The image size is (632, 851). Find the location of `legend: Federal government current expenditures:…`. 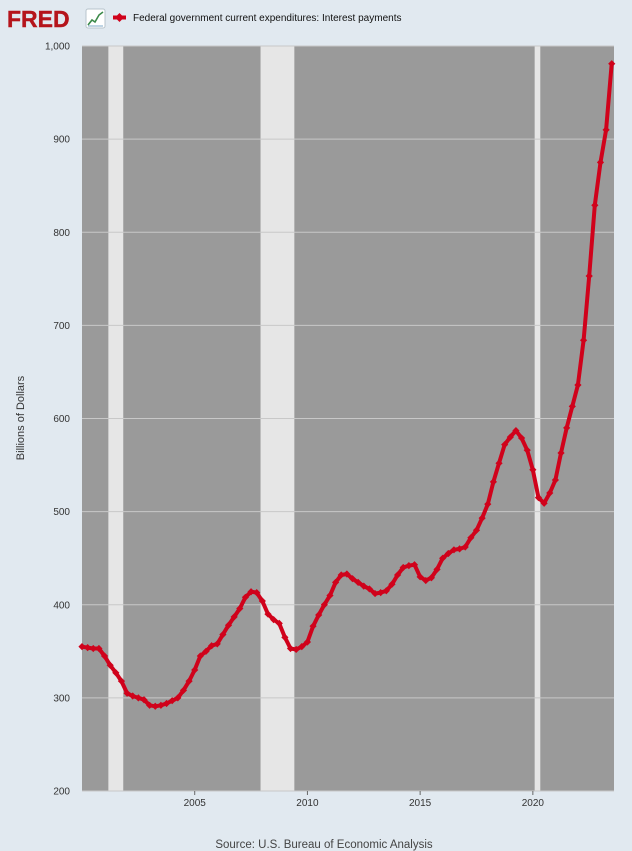

legend: Federal government current expenditures:… is located at coordinates (257, 18).